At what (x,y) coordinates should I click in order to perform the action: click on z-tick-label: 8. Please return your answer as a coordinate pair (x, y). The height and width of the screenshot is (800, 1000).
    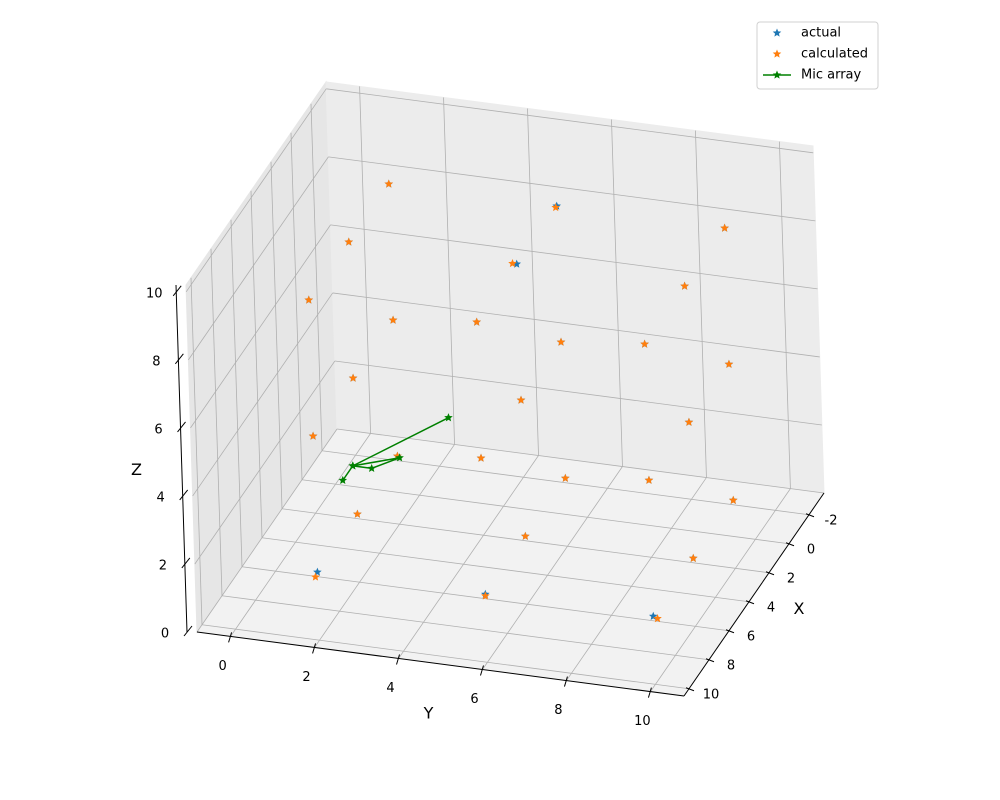
    Looking at the image, I should click on (156, 361).